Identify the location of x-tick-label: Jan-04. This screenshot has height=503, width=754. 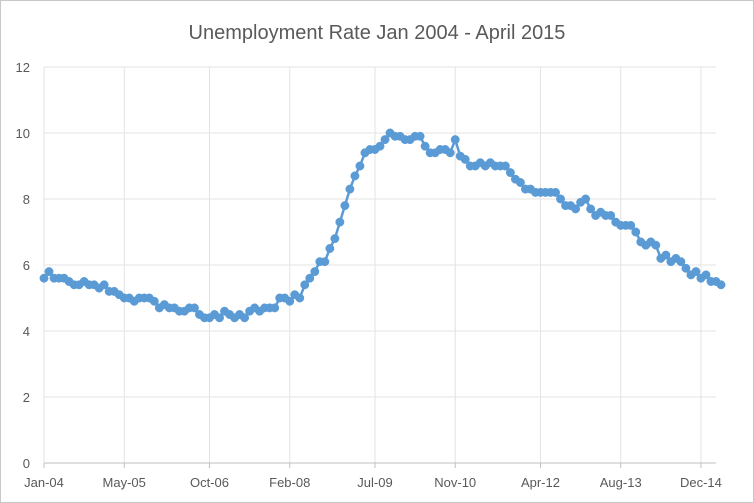
(44, 482).